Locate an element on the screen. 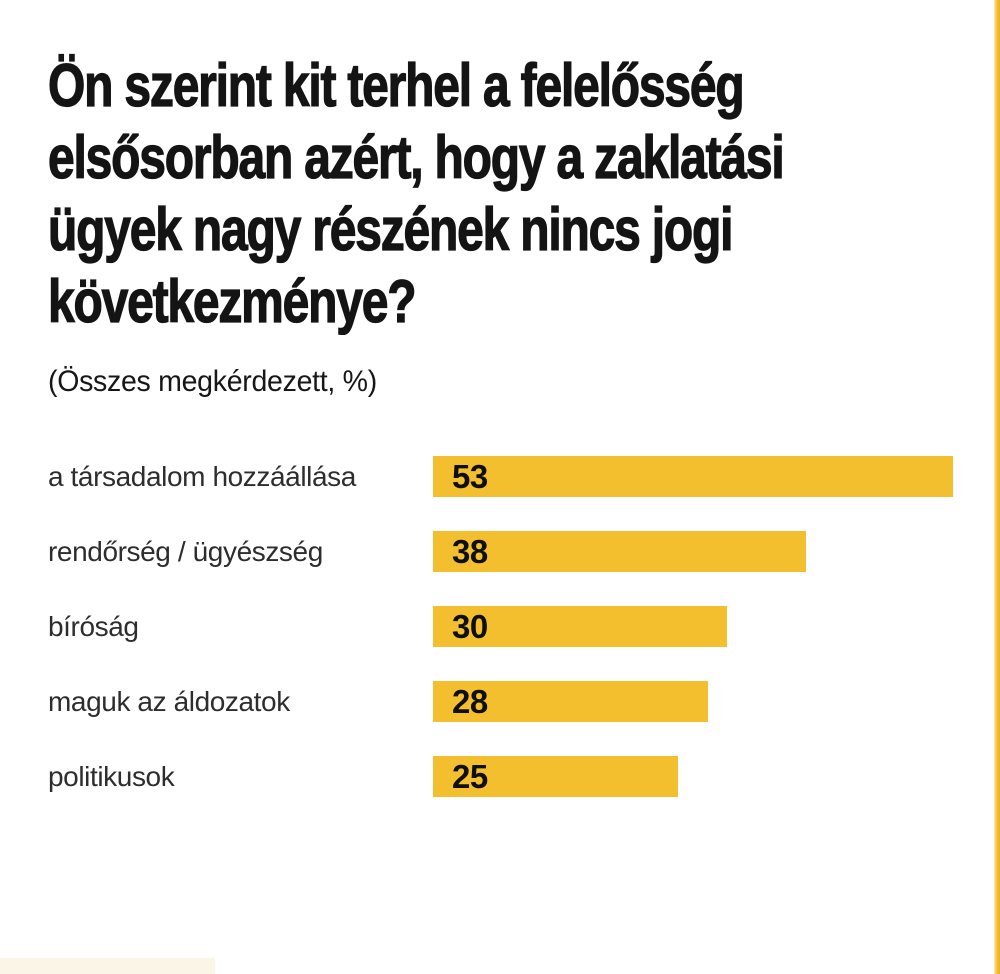  value-label: 30 is located at coordinates (470, 626).